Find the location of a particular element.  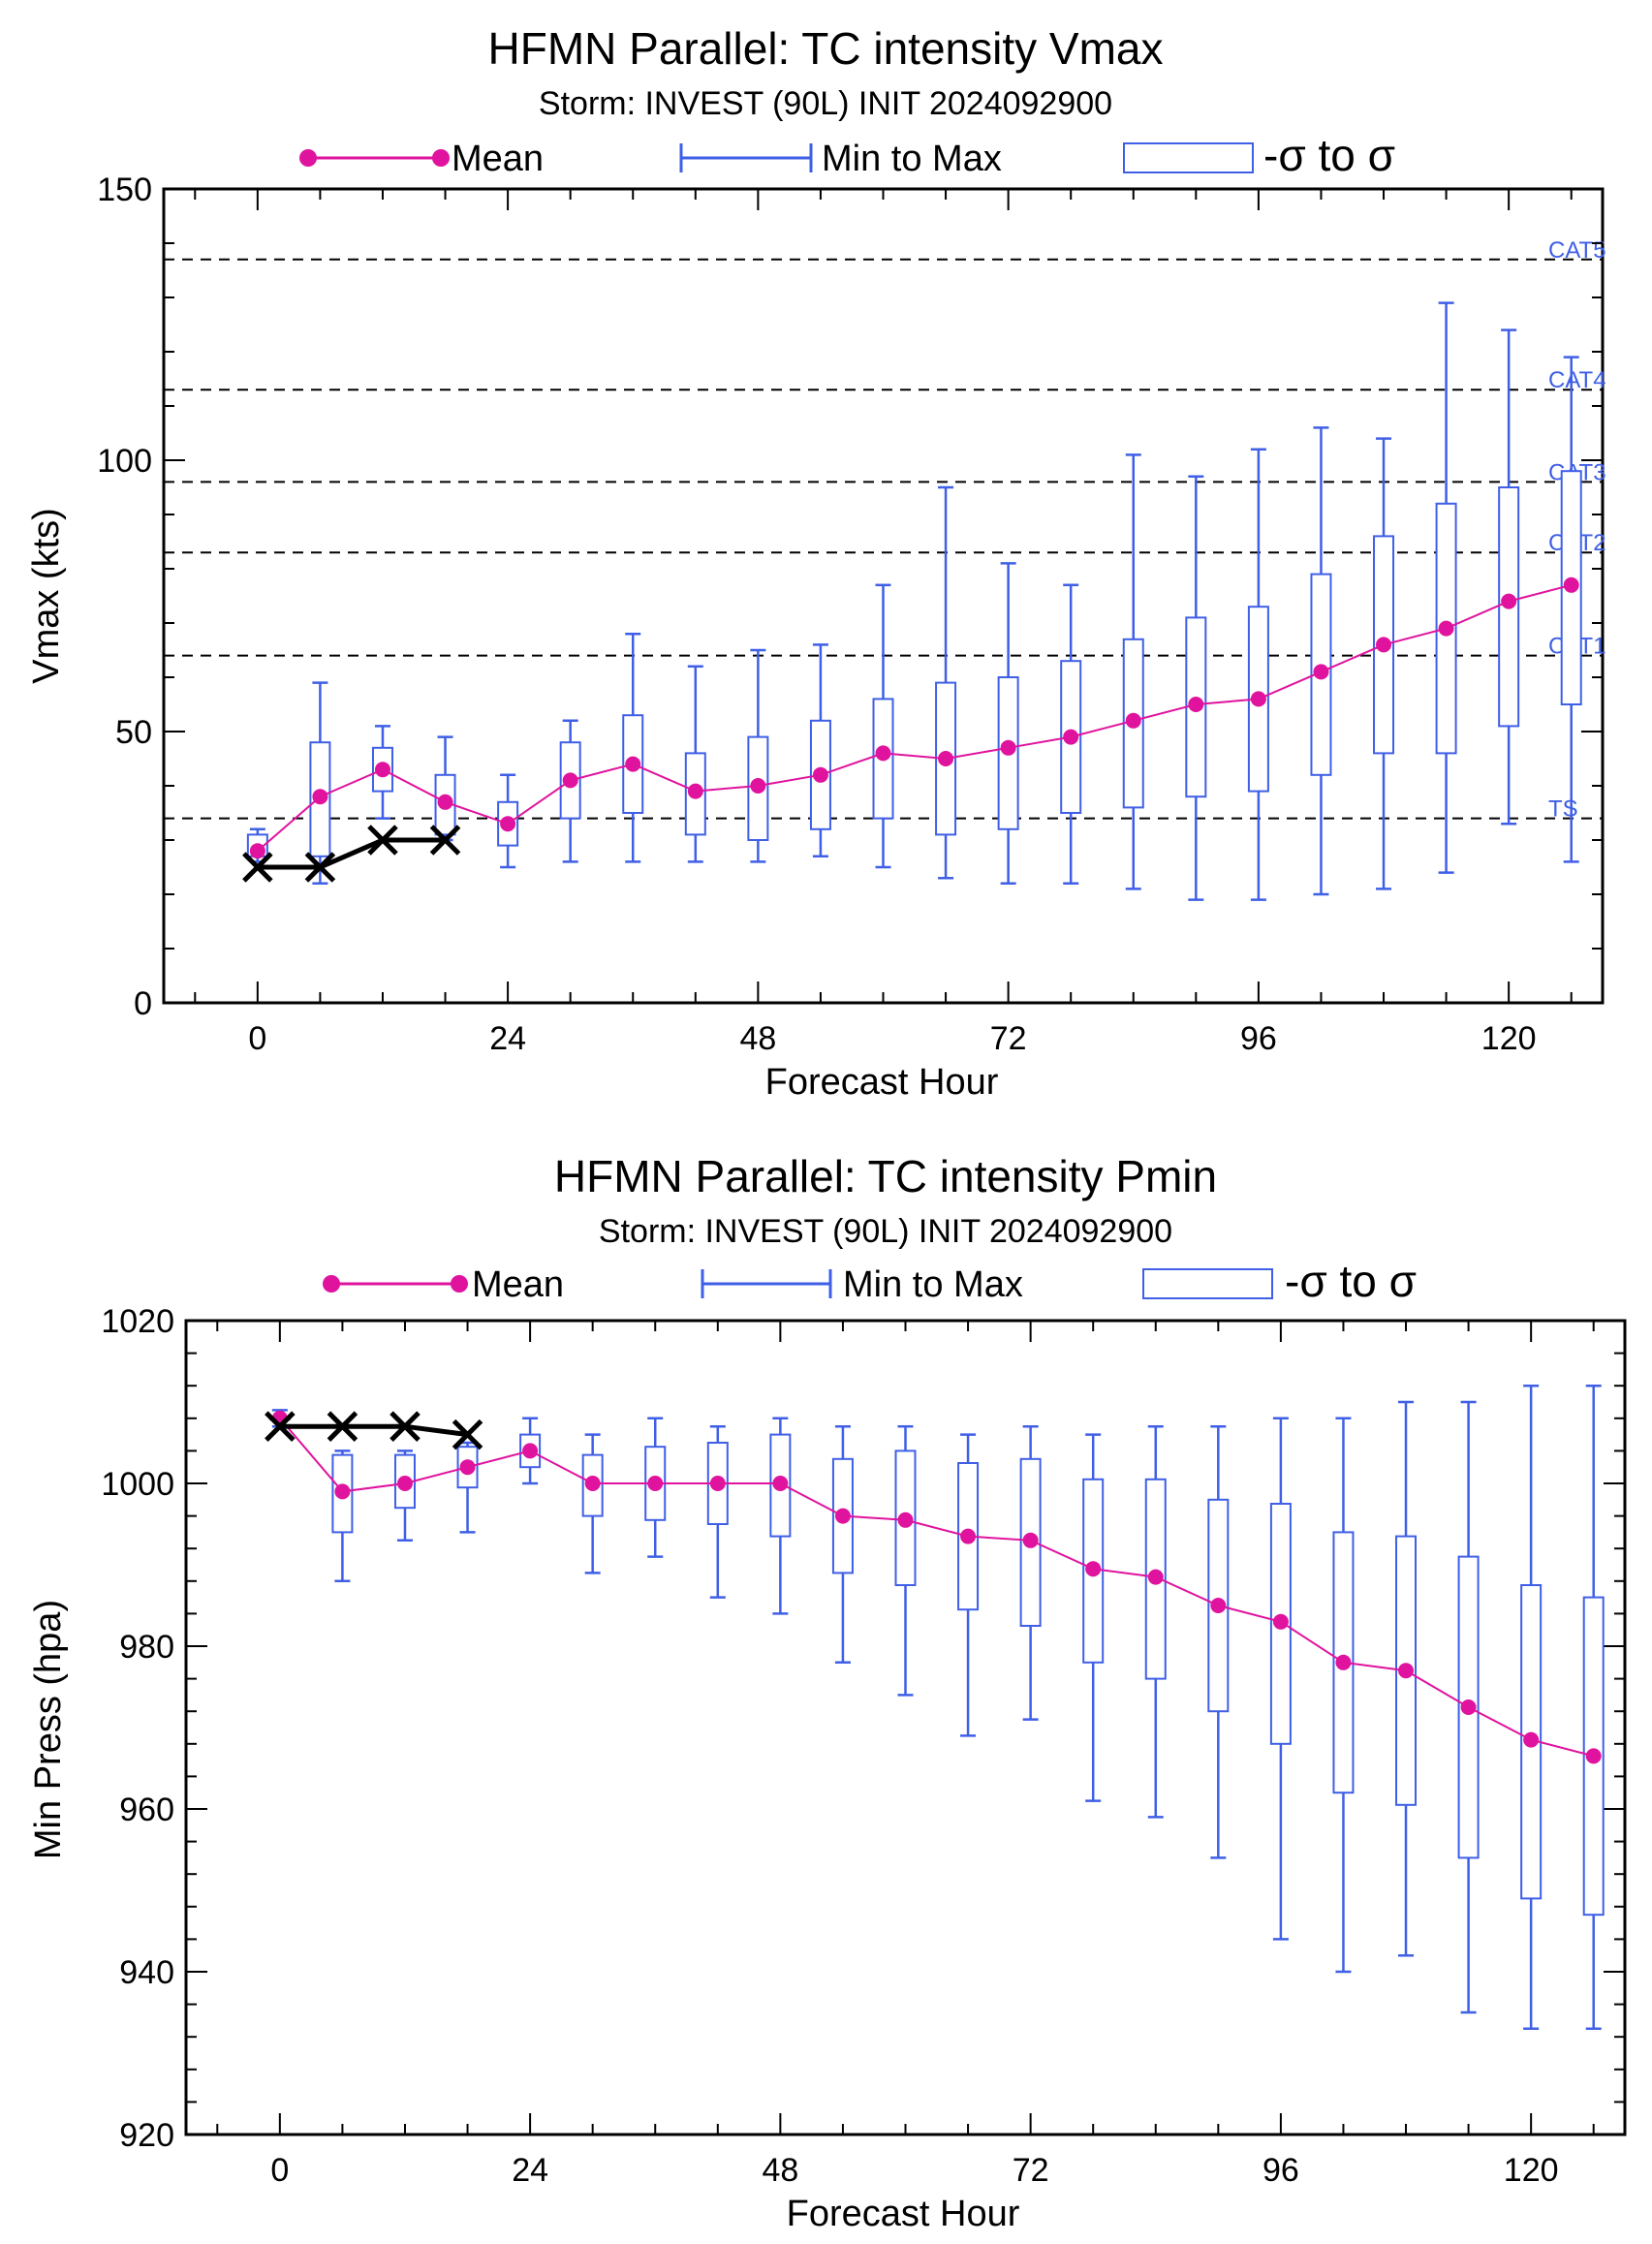

reference-label-ts: TS is located at coordinates (1563, 809).